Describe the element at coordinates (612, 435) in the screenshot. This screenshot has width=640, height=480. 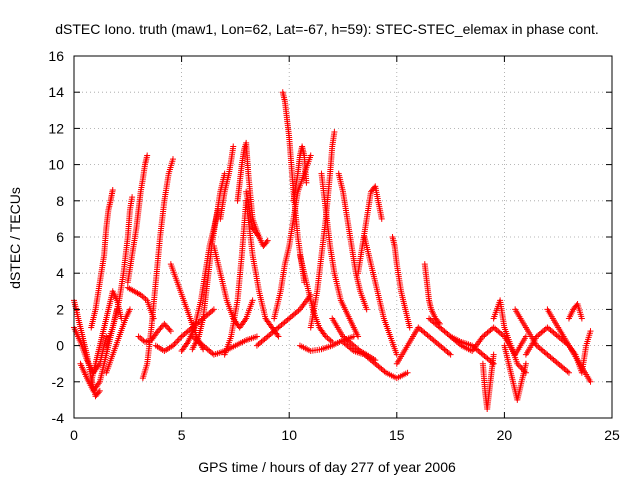
I see `x-tick-label: 25` at that location.